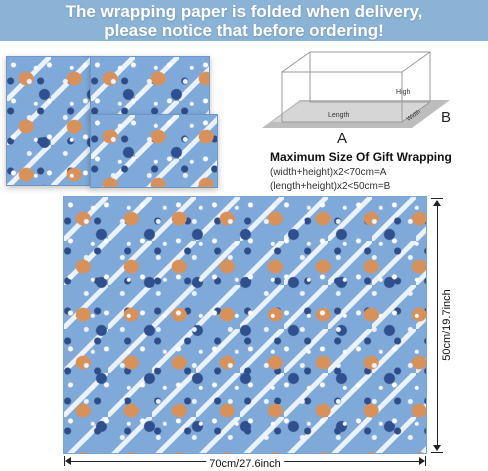  What do you see at coordinates (351, 112) in the screenshot?
I see `box-floor` at bounding box center [351, 112].